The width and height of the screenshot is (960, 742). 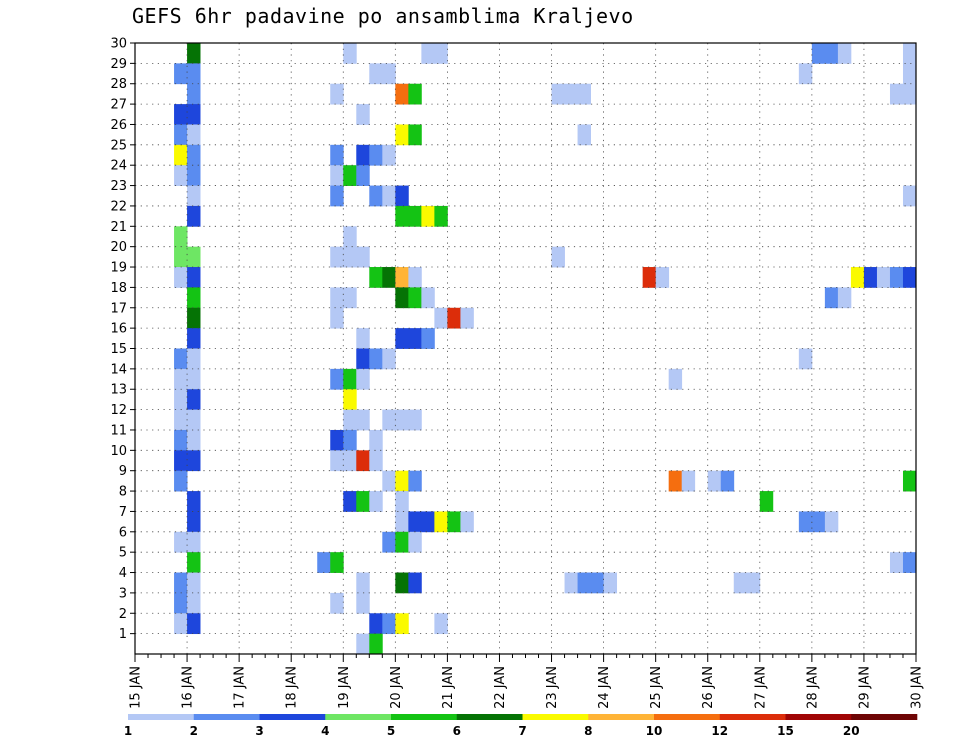 What do you see at coordinates (812, 687) in the screenshot?
I see `x-tick-label: 28 JAN` at bounding box center [812, 687].